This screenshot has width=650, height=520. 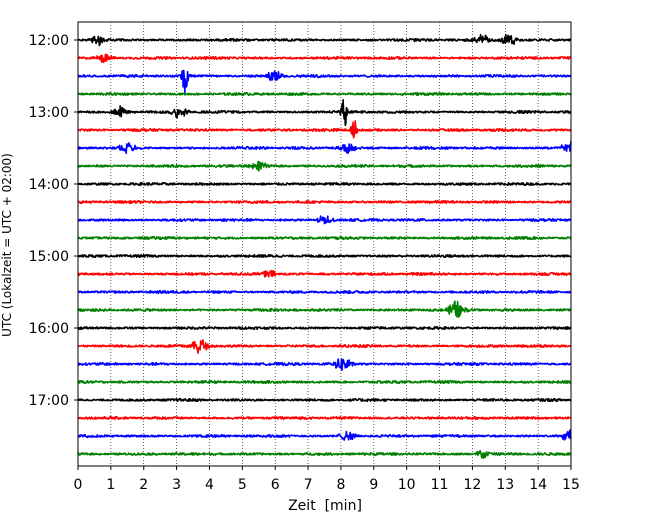 What do you see at coordinates (327, 479) in the screenshot?
I see `x-axis-ticks: 0 1 2 3 4 5 6 7 8 9 10 11 12 13 14 15` at bounding box center [327, 479].